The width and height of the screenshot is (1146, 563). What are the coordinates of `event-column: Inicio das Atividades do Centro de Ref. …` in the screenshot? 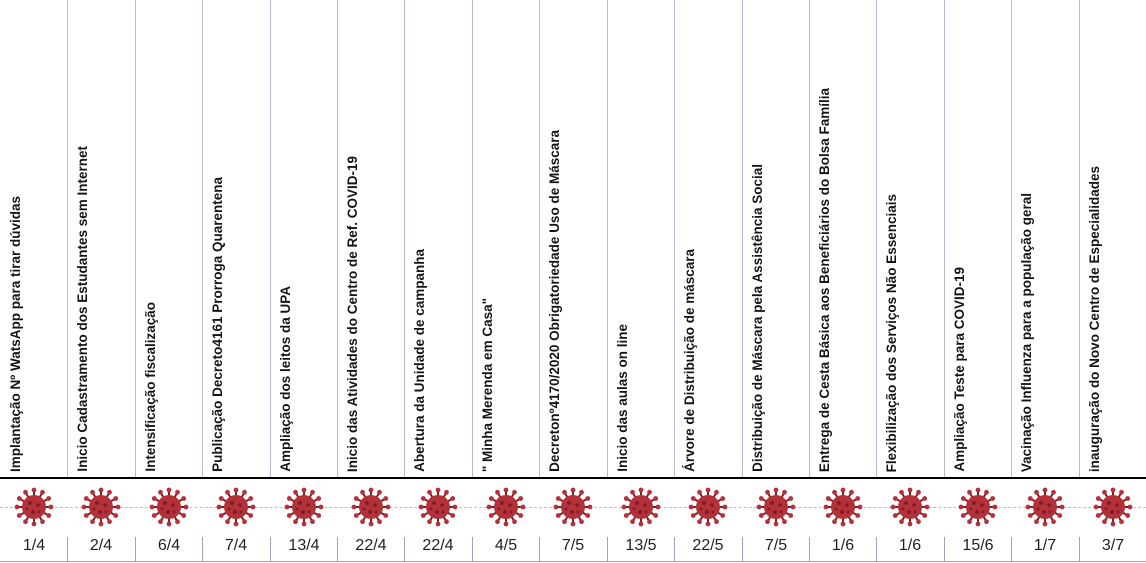 It's located at (370, 239).